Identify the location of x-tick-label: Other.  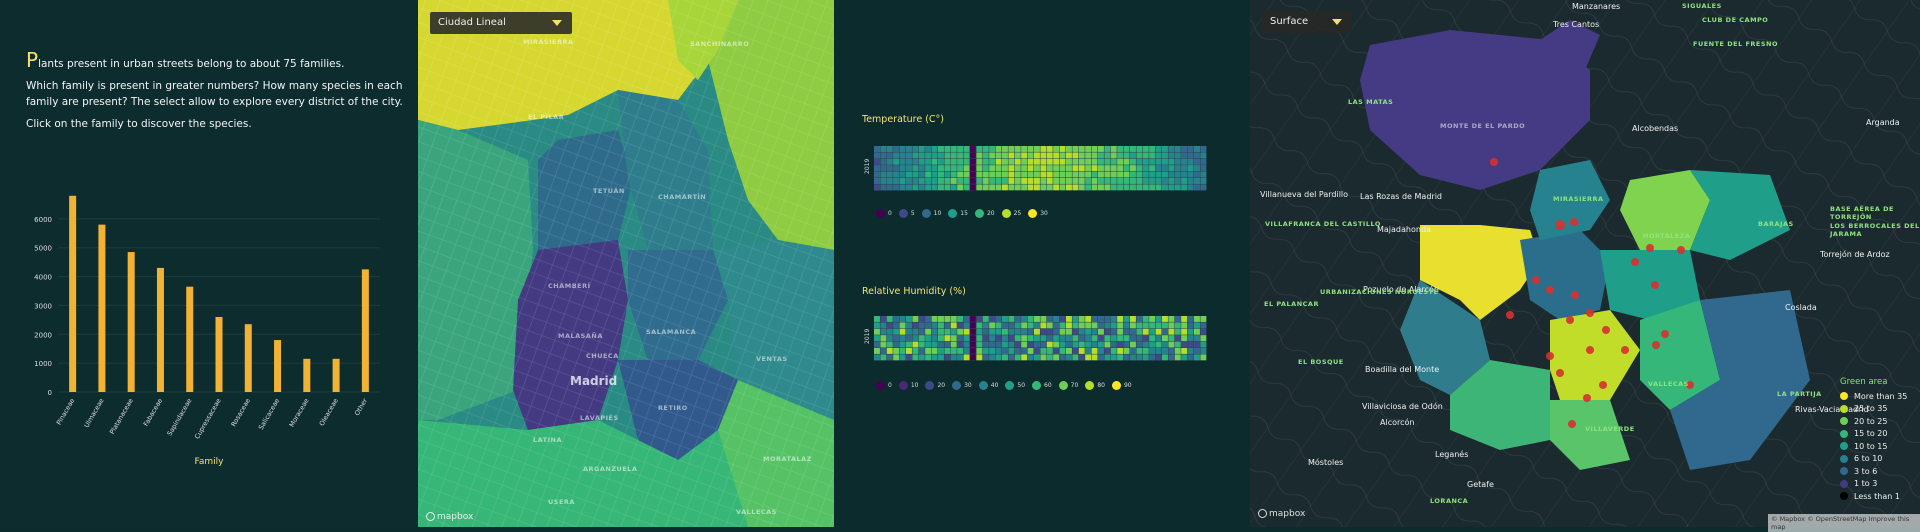
(361, 407).